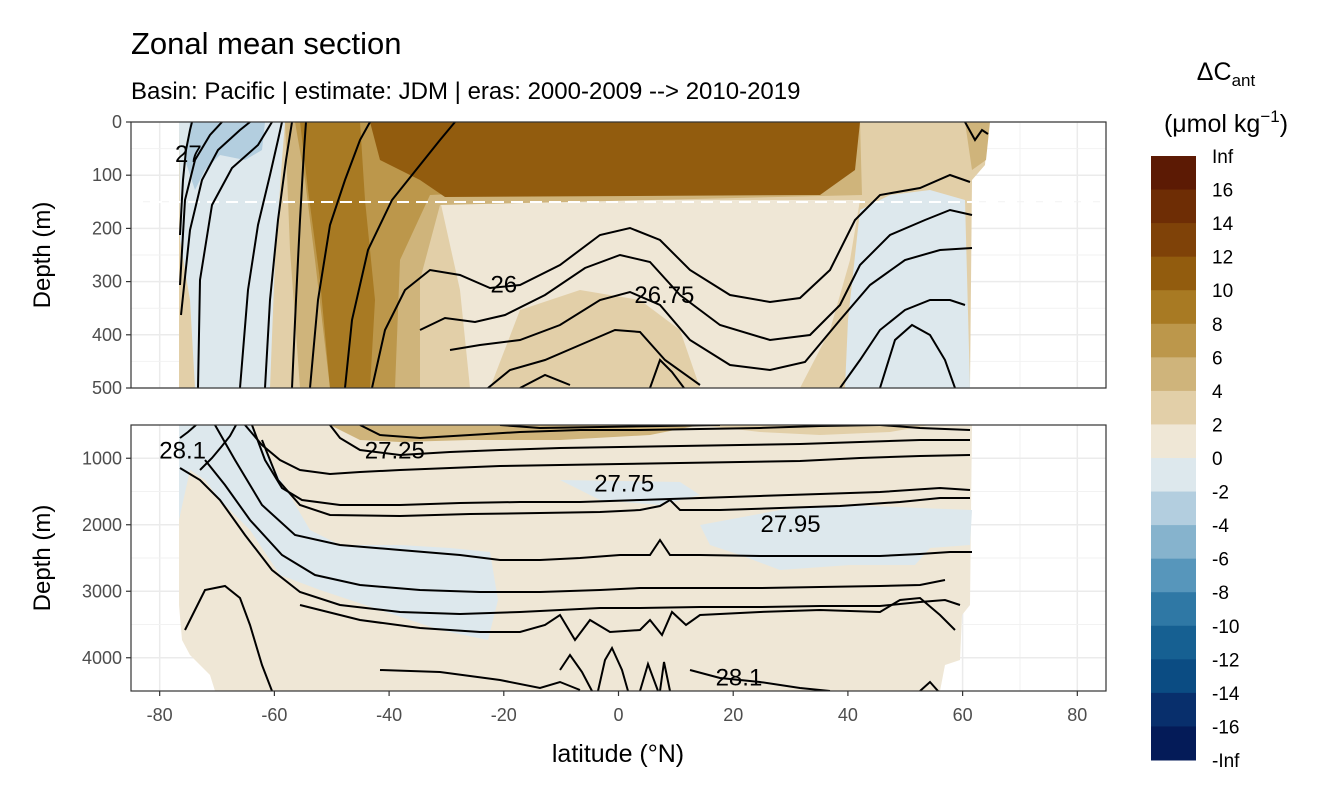  I want to click on upper-fill-zero-band, so click(650, 294).